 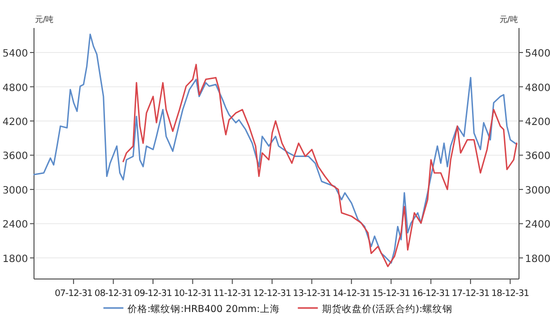 What do you see at coordinates (113, 294) in the screenshot?
I see `x-tick-label: 08-12-31` at bounding box center [113, 294].